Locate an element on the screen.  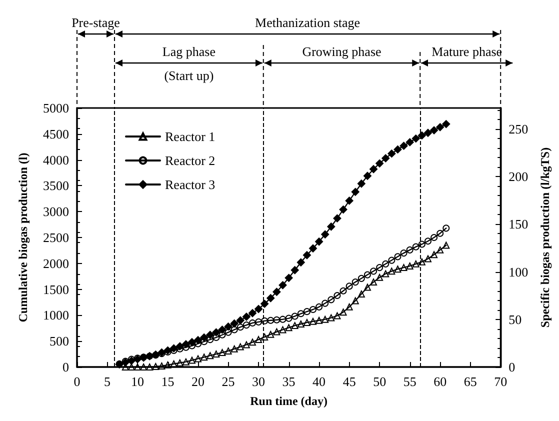
y-tick-label: 0 is located at coordinates (65, 367).